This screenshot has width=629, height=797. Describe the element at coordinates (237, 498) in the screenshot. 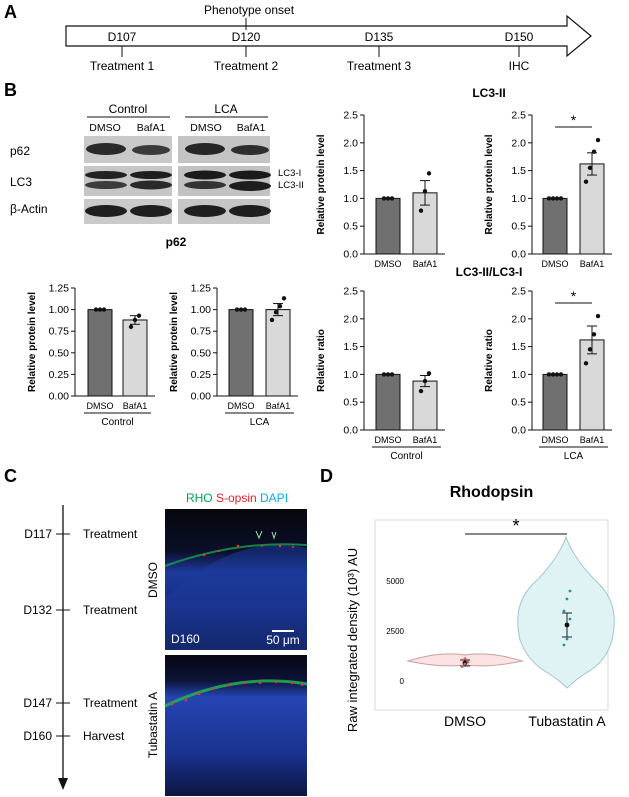

I see `stain-legend: RHO S-opsin DAPI` at that location.